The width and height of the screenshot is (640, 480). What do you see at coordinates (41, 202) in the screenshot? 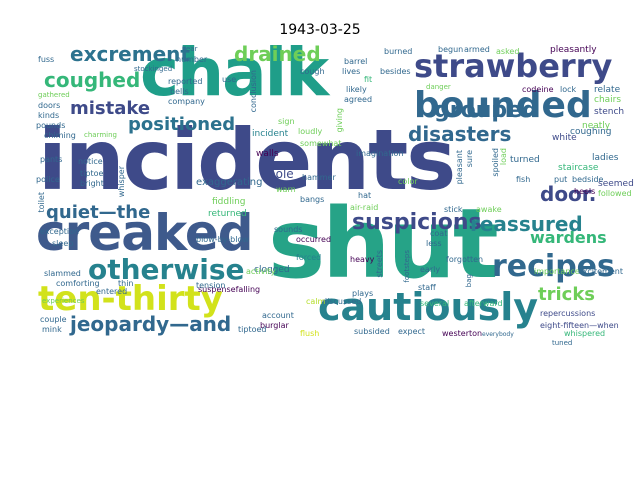
I see `word-toilet: toilet` at bounding box center [41, 202].